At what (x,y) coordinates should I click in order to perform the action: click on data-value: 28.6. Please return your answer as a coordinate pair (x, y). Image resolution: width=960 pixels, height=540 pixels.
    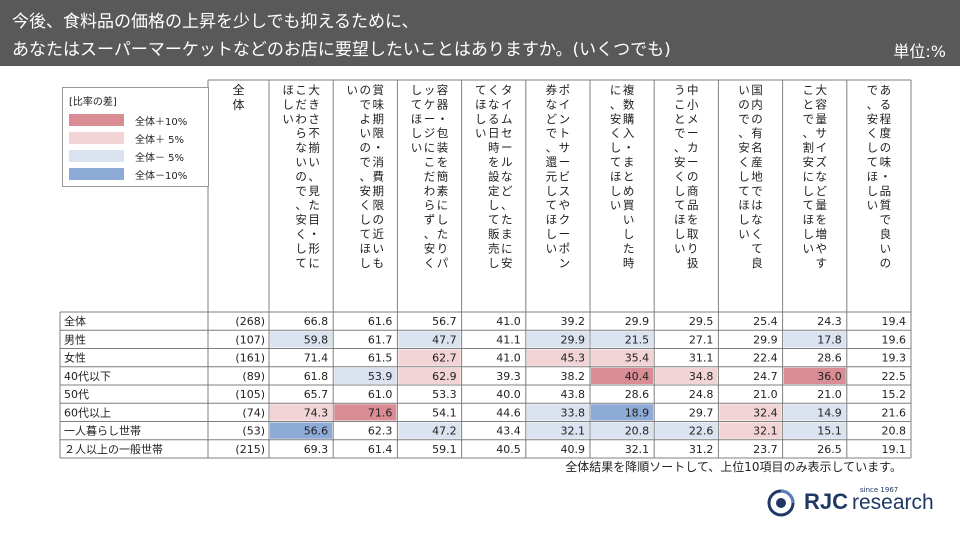
    Looking at the image, I should click on (637, 394).